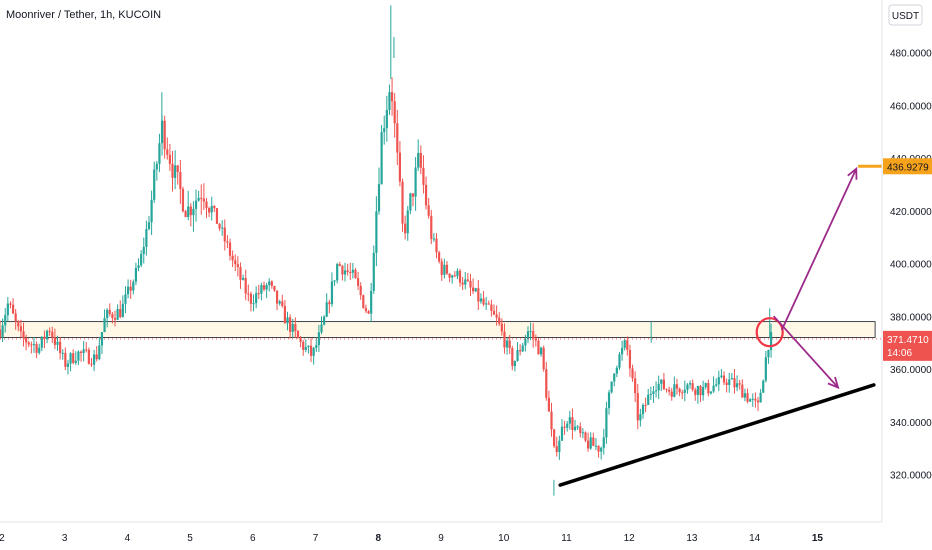 This screenshot has height=550, width=932. I want to click on x-tick-label: 9, so click(441, 538).